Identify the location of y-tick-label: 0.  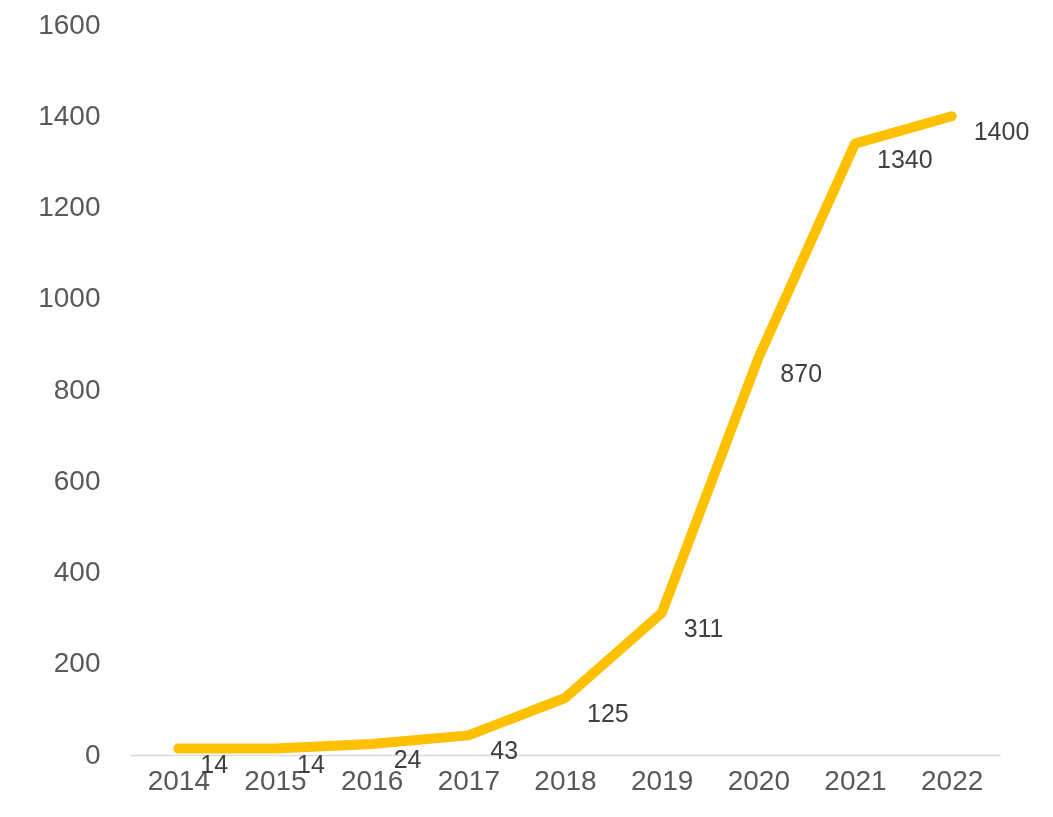
(92, 754).